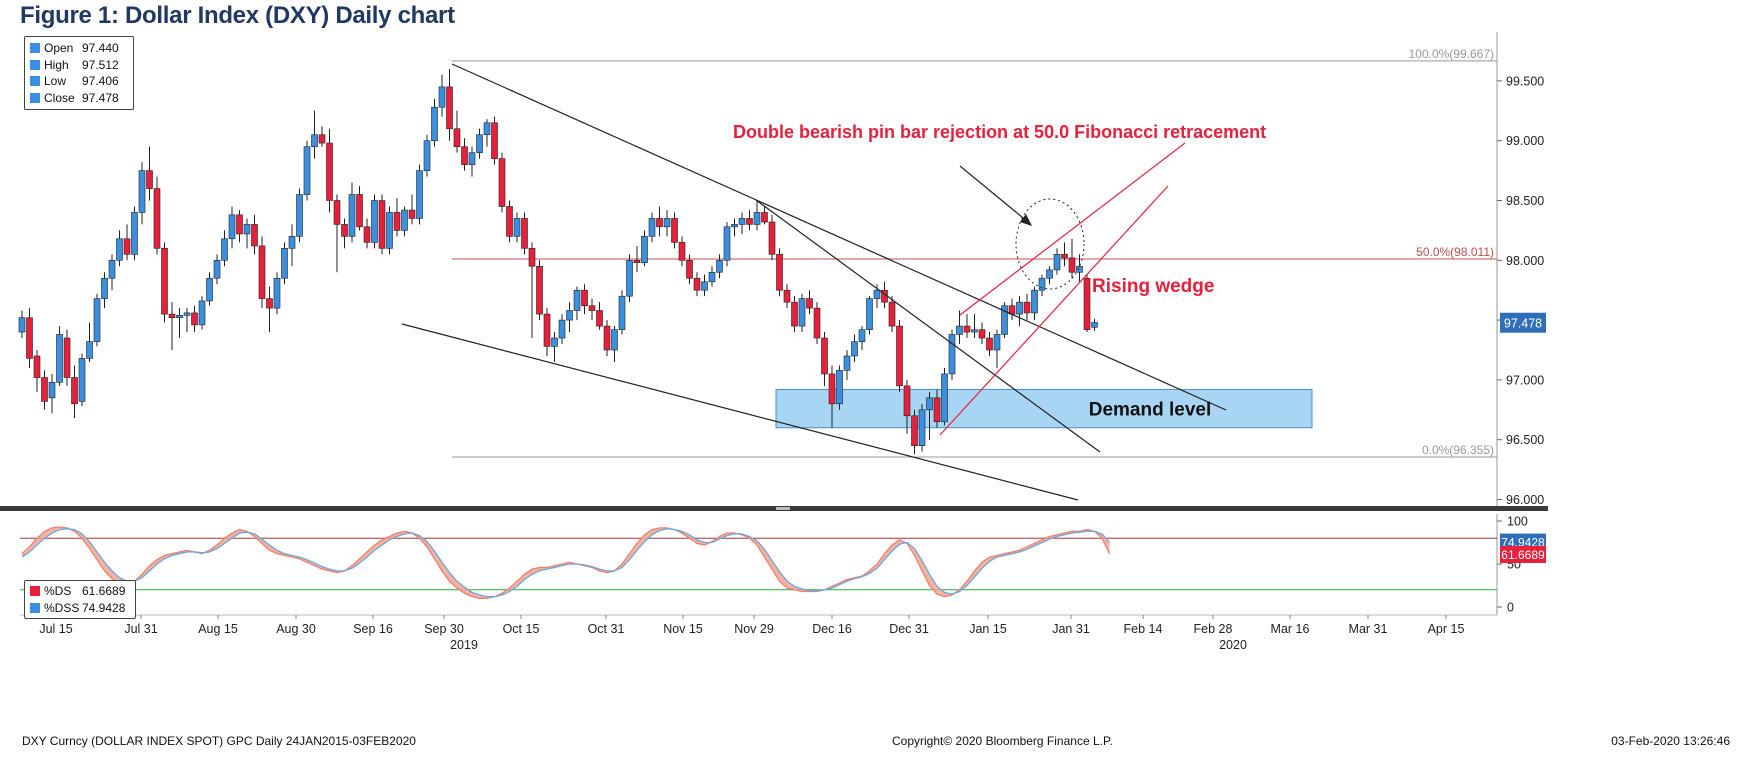  What do you see at coordinates (1517, 522) in the screenshot?
I see `stoch-tick-label: 100` at bounding box center [1517, 522].